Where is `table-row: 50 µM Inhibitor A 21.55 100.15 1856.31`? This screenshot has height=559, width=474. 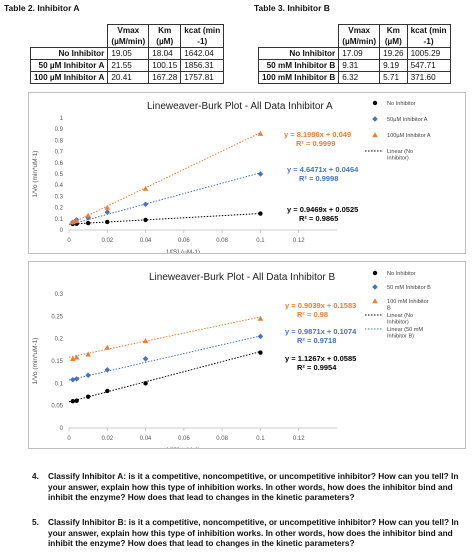
table-row: 50 µM Inhibitor A 21.55 100.15 1856.31 is located at coordinates (127, 65).